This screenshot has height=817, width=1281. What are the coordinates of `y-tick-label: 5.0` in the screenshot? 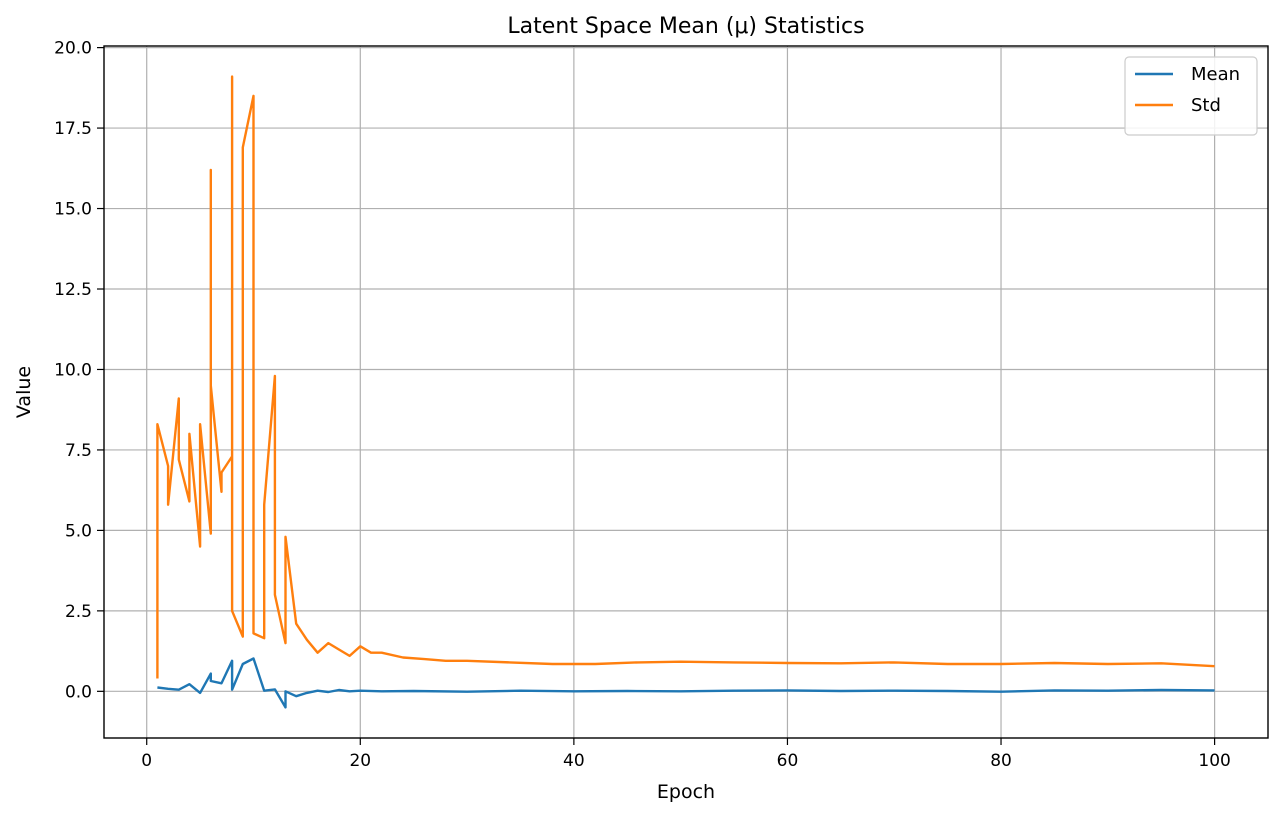 It's located at (78, 531).